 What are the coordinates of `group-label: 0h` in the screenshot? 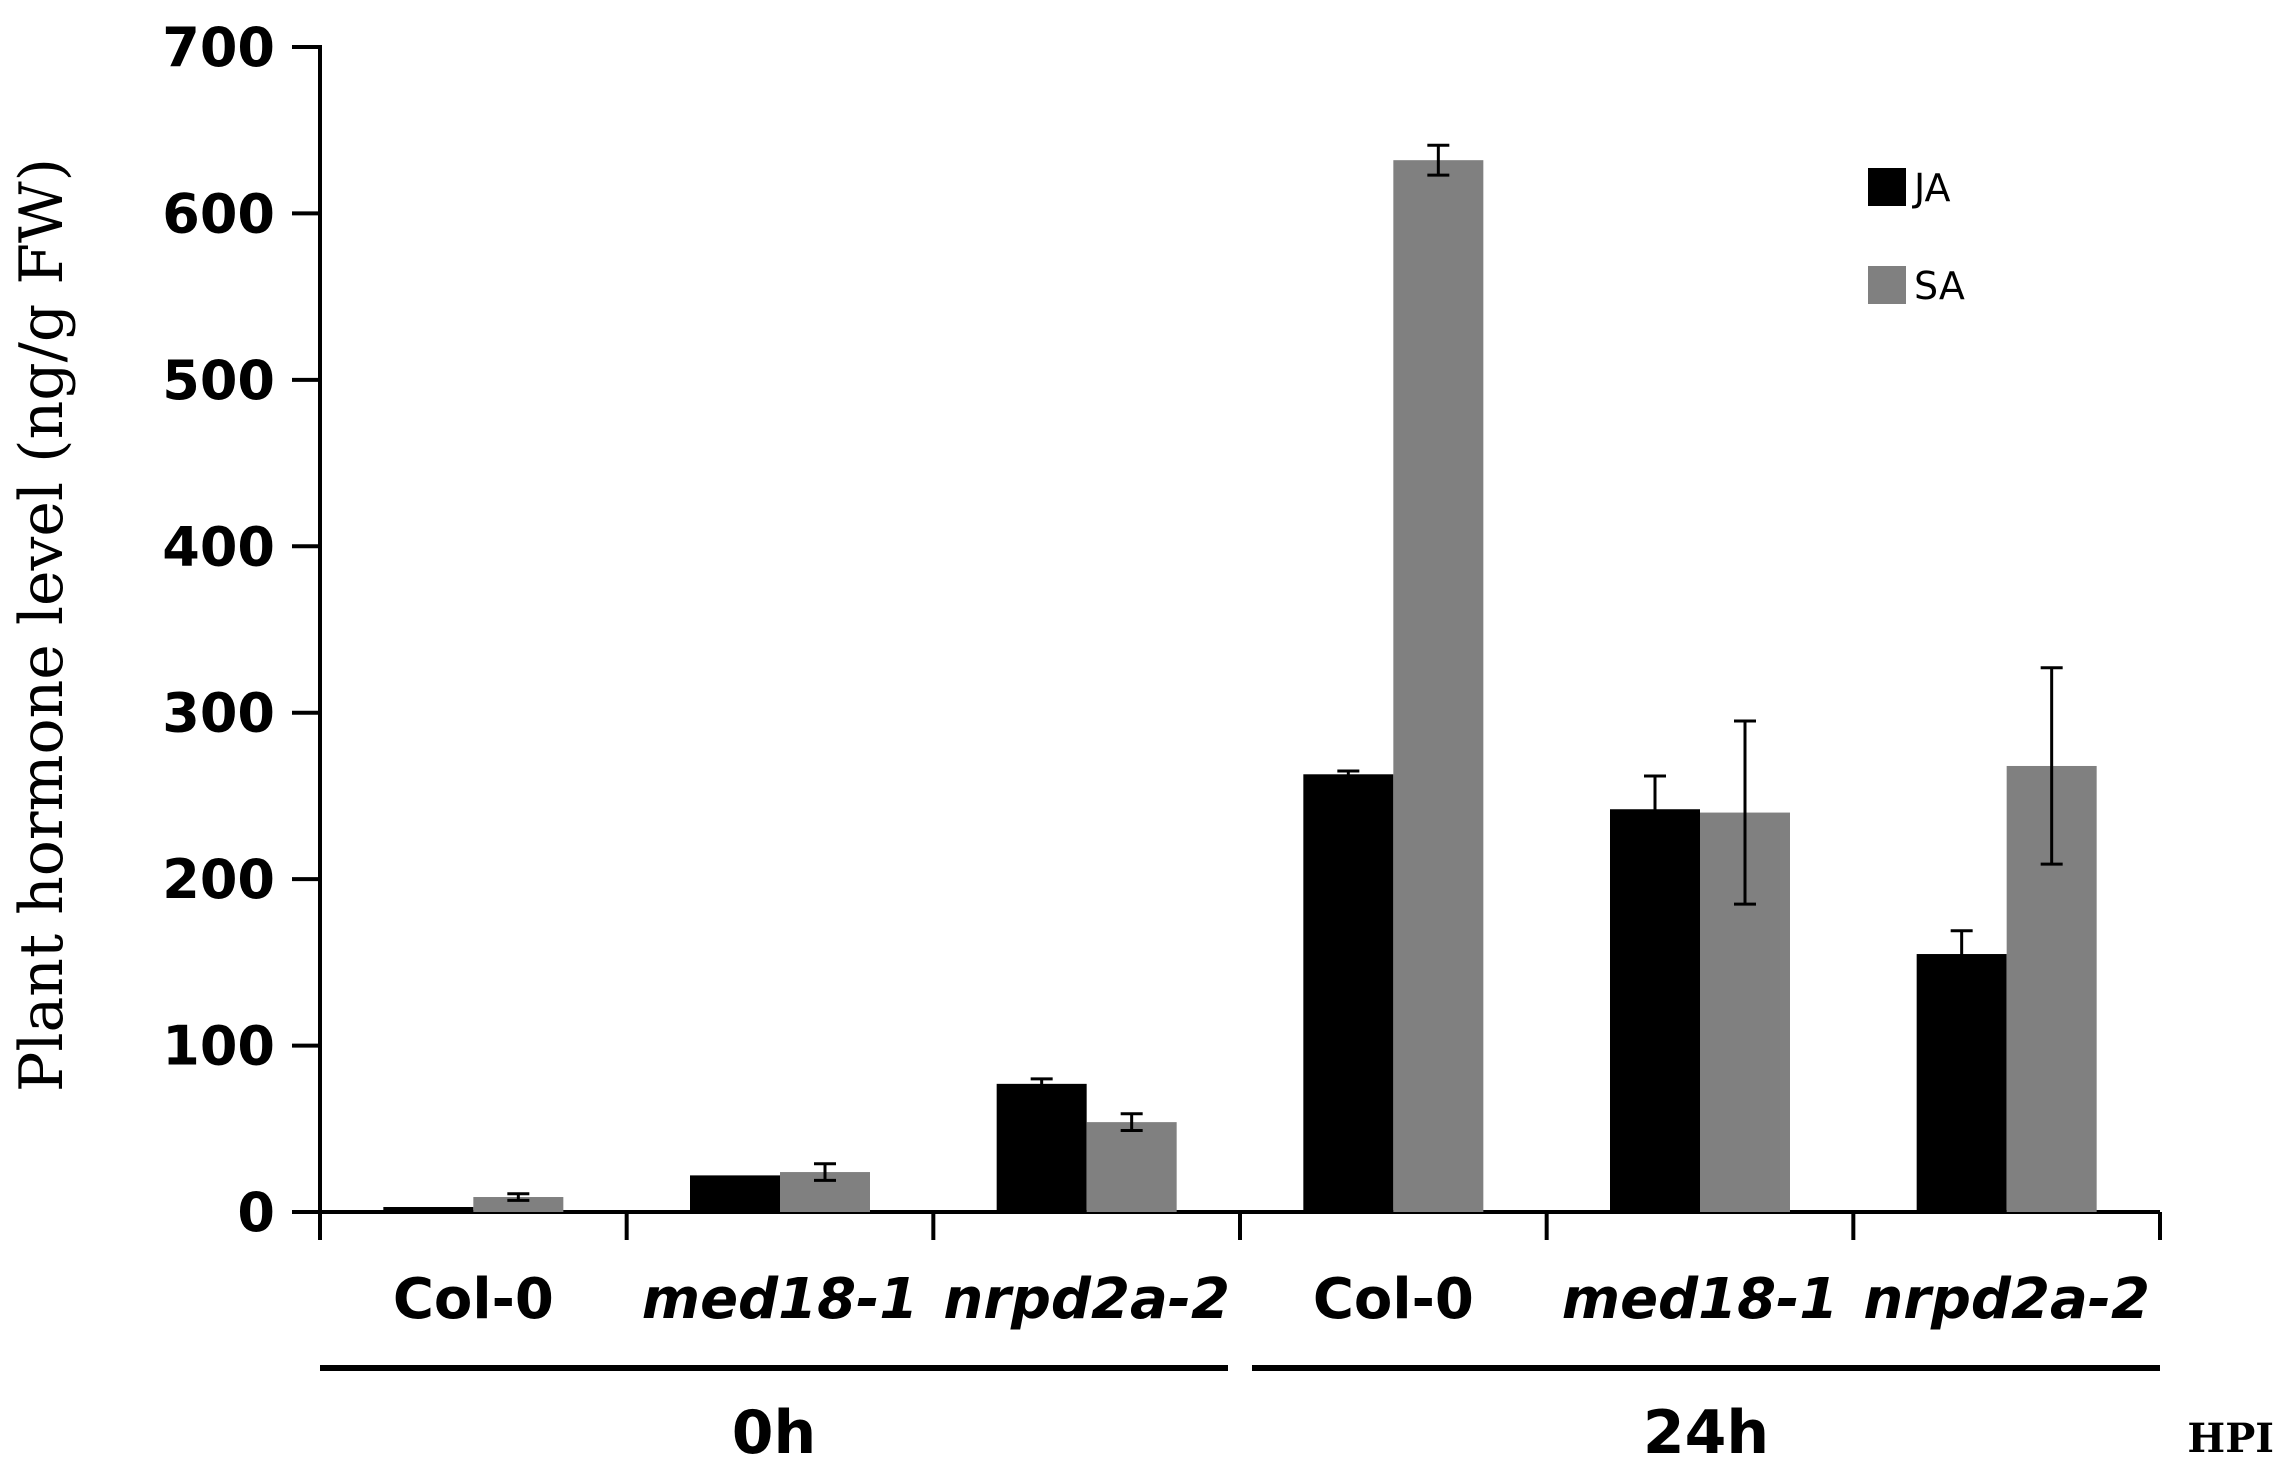 It's located at (774, 1433).